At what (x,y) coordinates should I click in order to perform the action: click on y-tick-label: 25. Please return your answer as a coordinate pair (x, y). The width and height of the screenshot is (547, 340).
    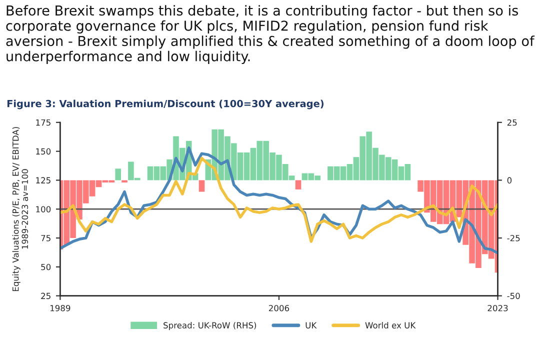
    Looking at the image, I should click on (45, 296).